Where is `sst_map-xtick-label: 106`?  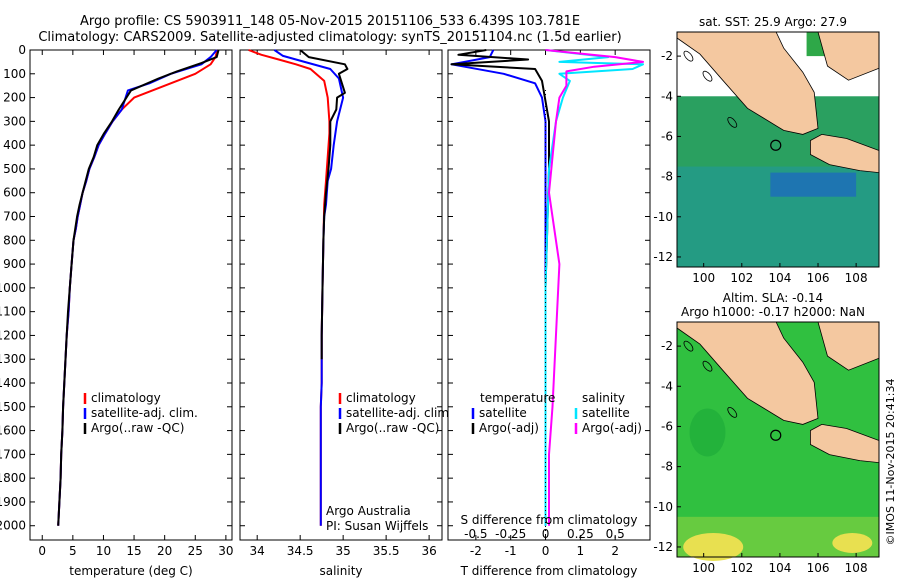 sst_map-xtick-label: 106 is located at coordinates (818, 278).